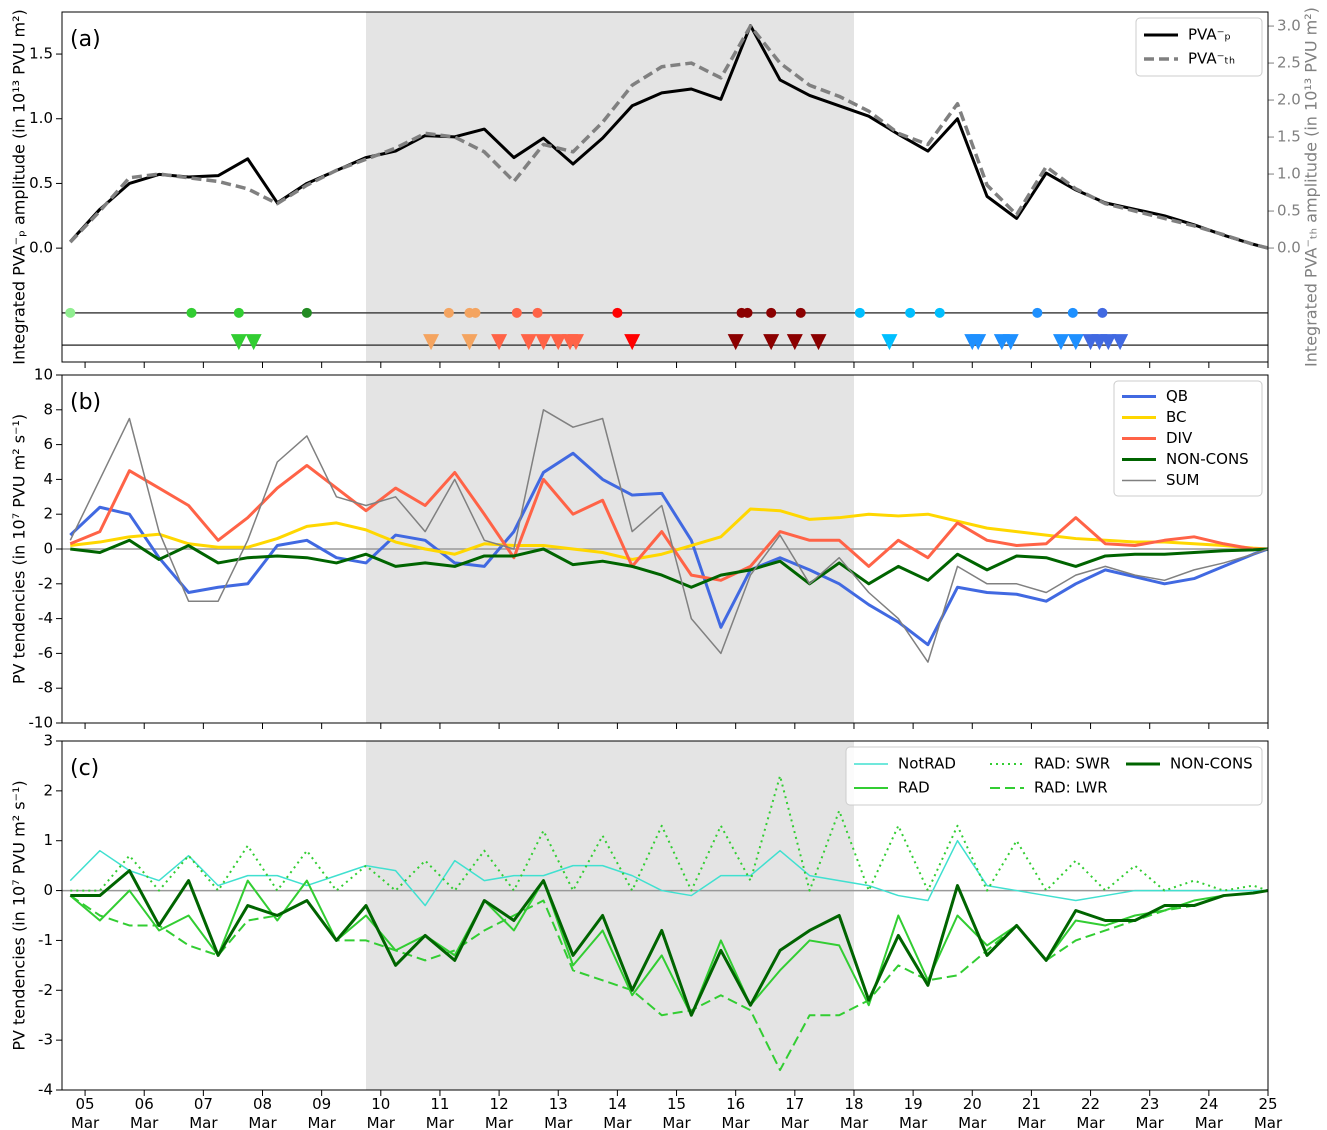 Image resolution: width=1327 pixels, height=1130 pixels. What do you see at coordinates (1072, 764) in the screenshot?
I see `legend-label: RAD: SWR` at bounding box center [1072, 764].